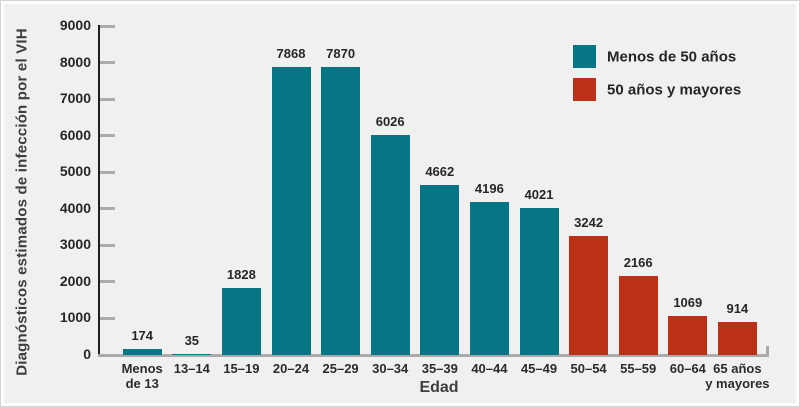 This screenshot has height=407, width=800. Describe the element at coordinates (142, 376) in the screenshot. I see `x-category-label: Menos de 13` at that location.